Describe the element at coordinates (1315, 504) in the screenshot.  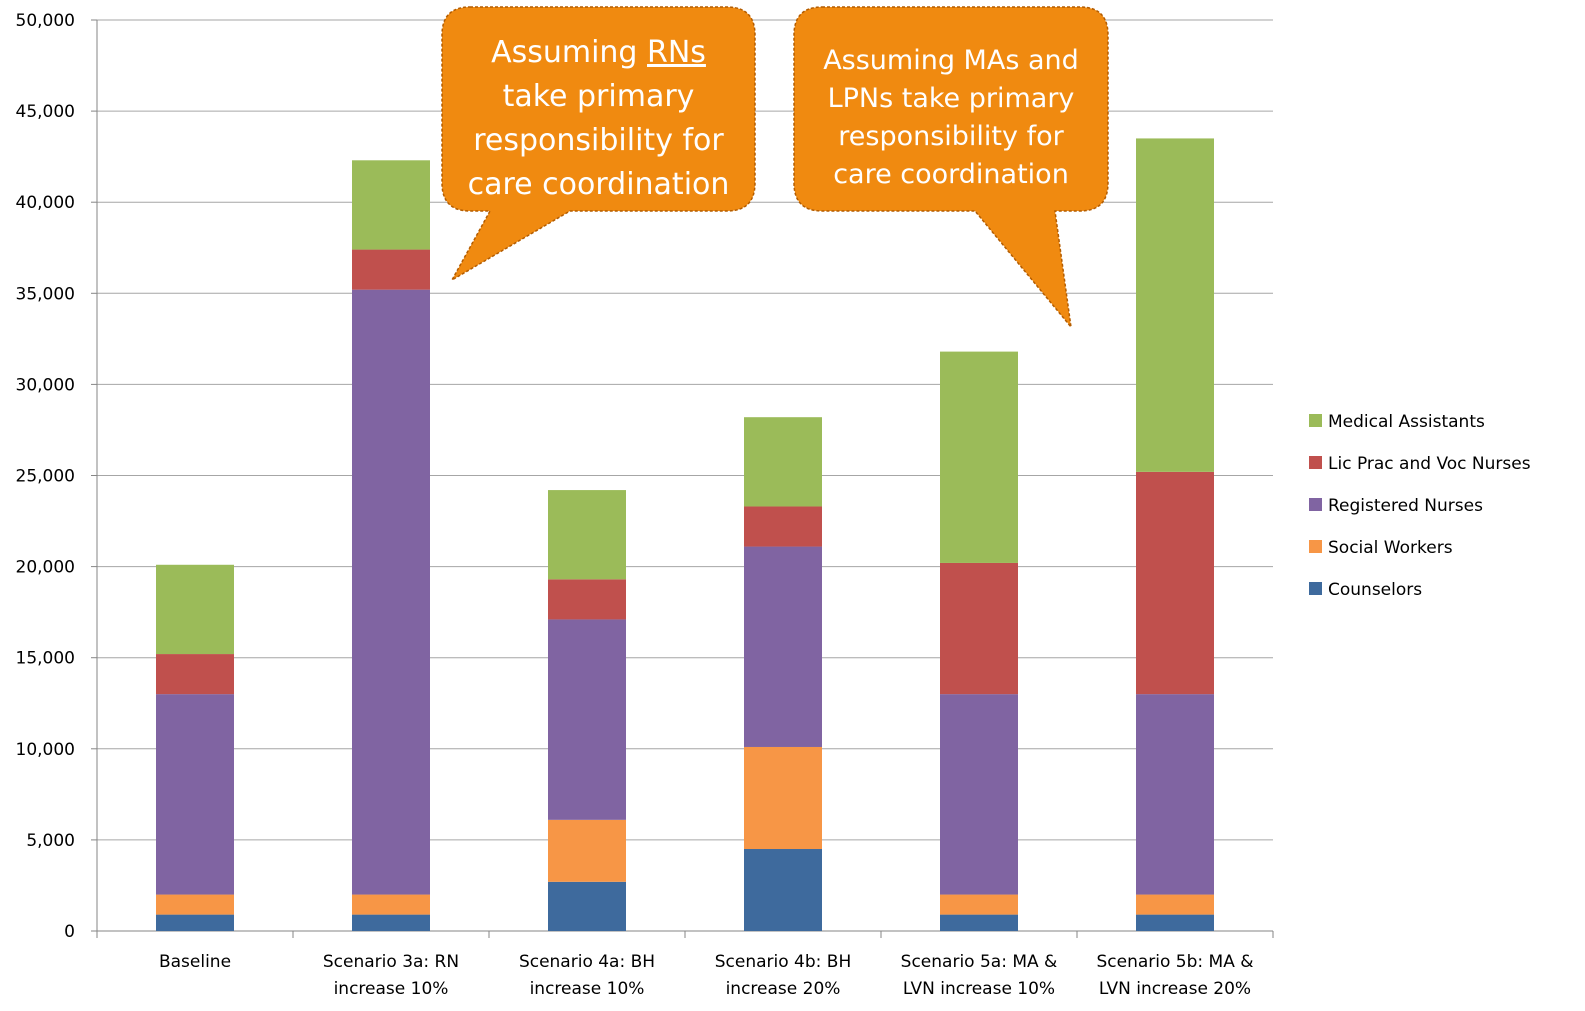
I see `legend-swatch-registered-nurses` at that location.